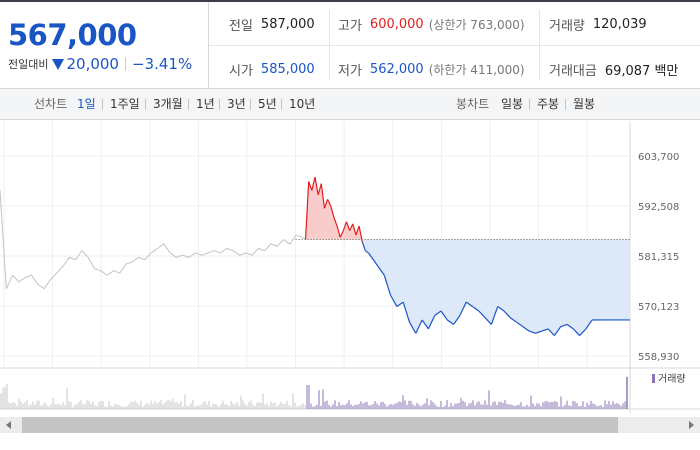 Image resolution: width=700 pixels, height=450 pixels. I want to click on period-3months: 3개월, so click(168, 104).